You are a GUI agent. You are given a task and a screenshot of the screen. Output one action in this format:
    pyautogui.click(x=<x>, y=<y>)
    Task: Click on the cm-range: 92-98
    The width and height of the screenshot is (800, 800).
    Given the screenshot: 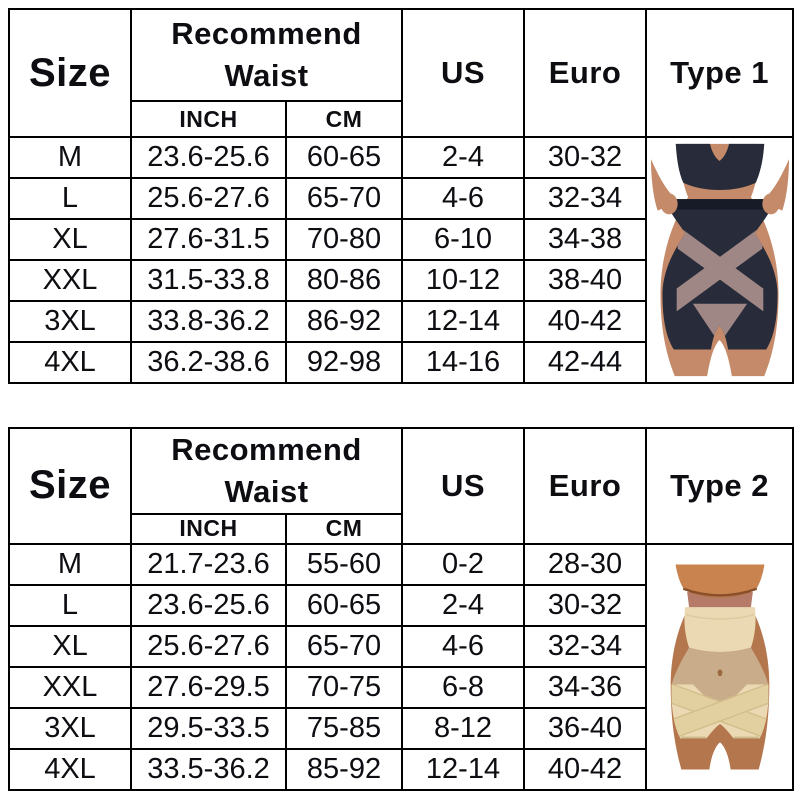 What is the action you would take?
    pyautogui.click(x=344, y=362)
    